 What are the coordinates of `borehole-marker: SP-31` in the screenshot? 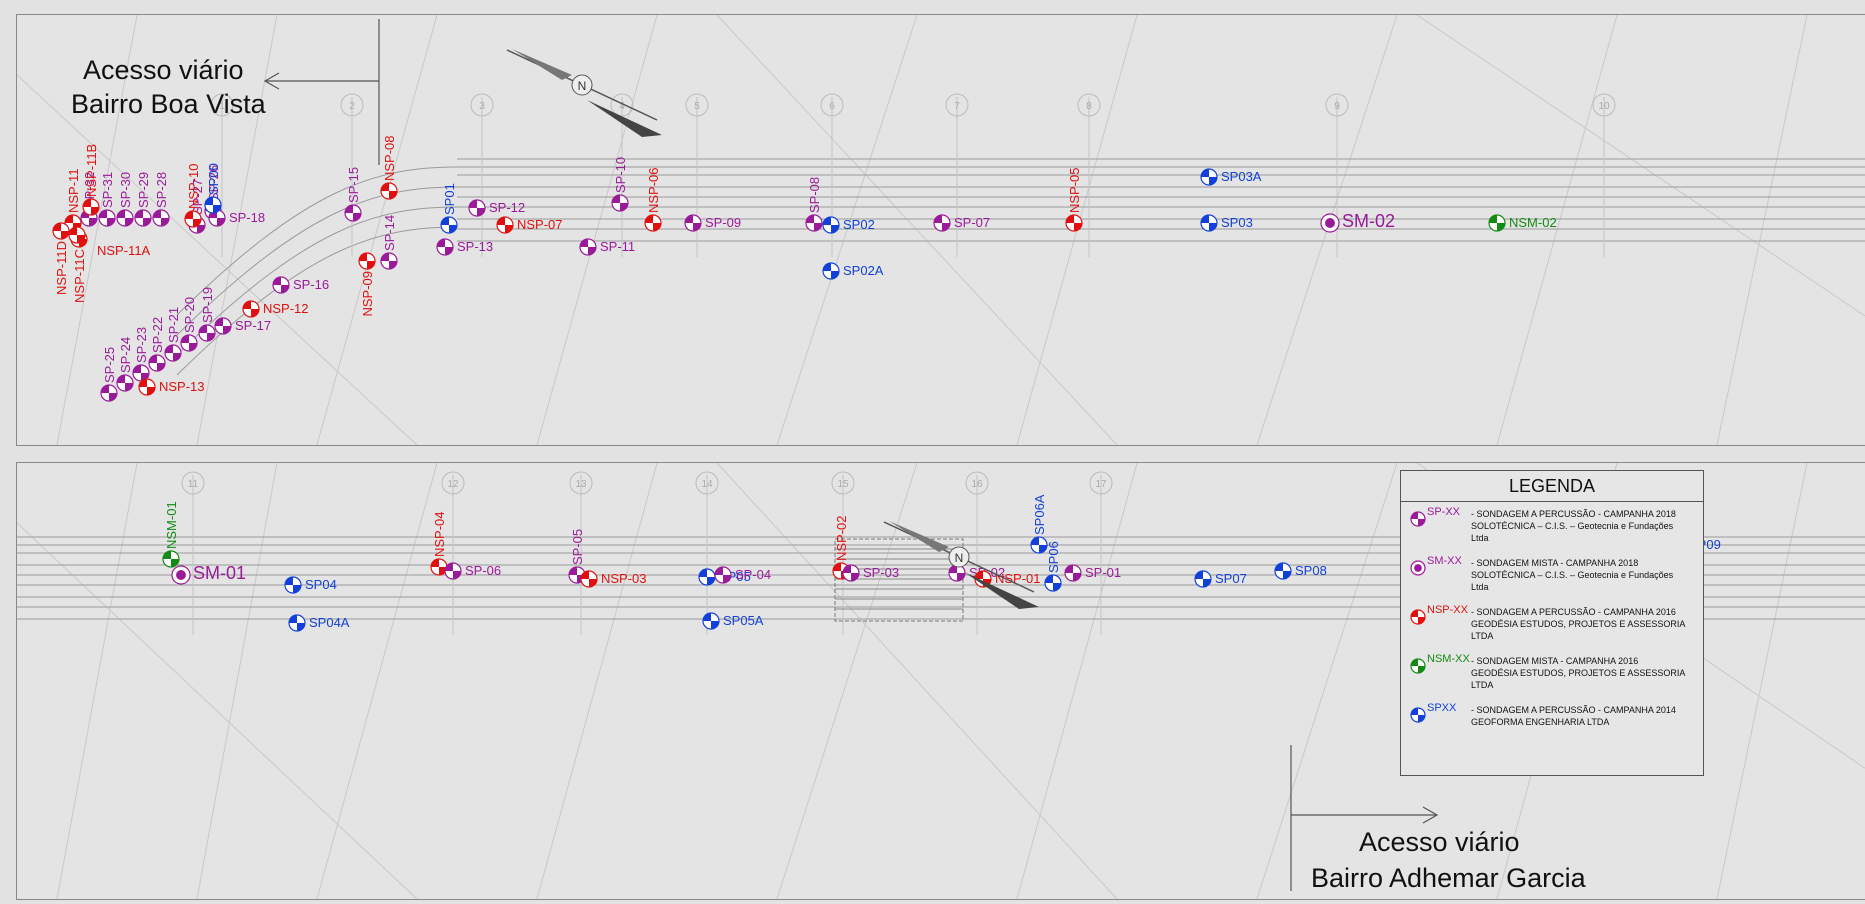 It's located at (107, 199).